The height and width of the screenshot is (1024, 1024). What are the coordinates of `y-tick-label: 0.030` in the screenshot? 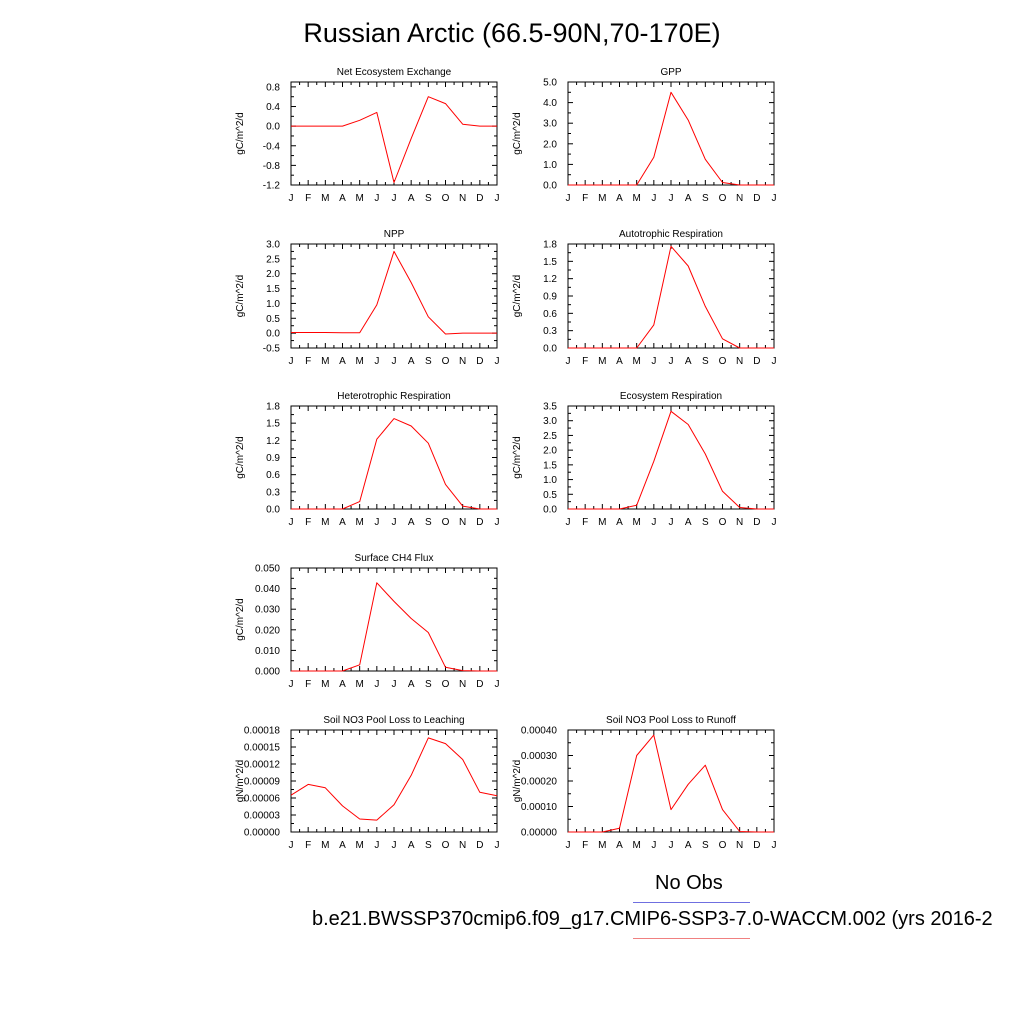 It's located at (267, 610).